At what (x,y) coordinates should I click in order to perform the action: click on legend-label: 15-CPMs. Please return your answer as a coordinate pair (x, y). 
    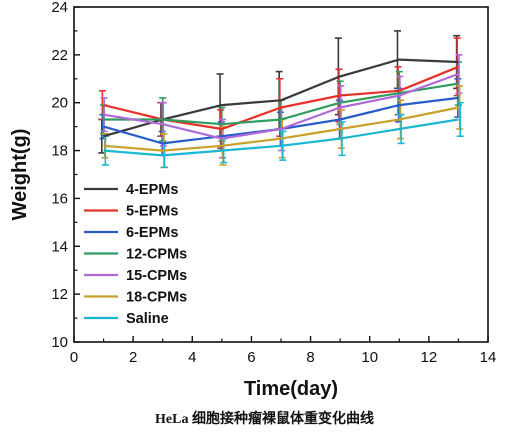
    Looking at the image, I should click on (156, 276).